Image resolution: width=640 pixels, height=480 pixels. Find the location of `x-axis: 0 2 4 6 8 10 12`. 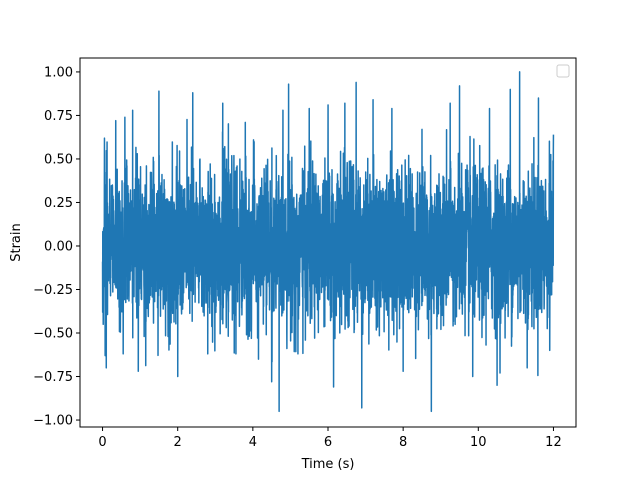

x-axis: 0 2 4 6 8 10 12 is located at coordinates (330, 438).